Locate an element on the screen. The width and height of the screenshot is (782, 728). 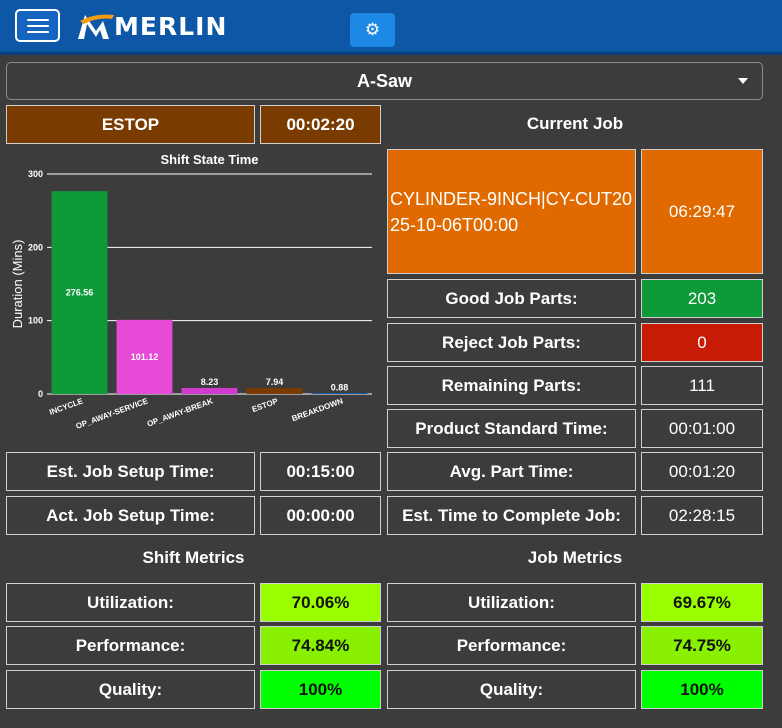
remaining-parts-label: Remaining Parts: is located at coordinates (511, 385).